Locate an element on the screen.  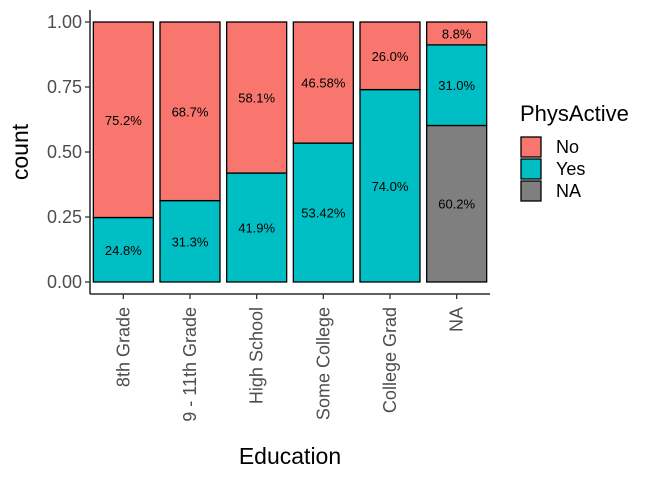
y-tick-label: 0.00 is located at coordinates (64, 282).